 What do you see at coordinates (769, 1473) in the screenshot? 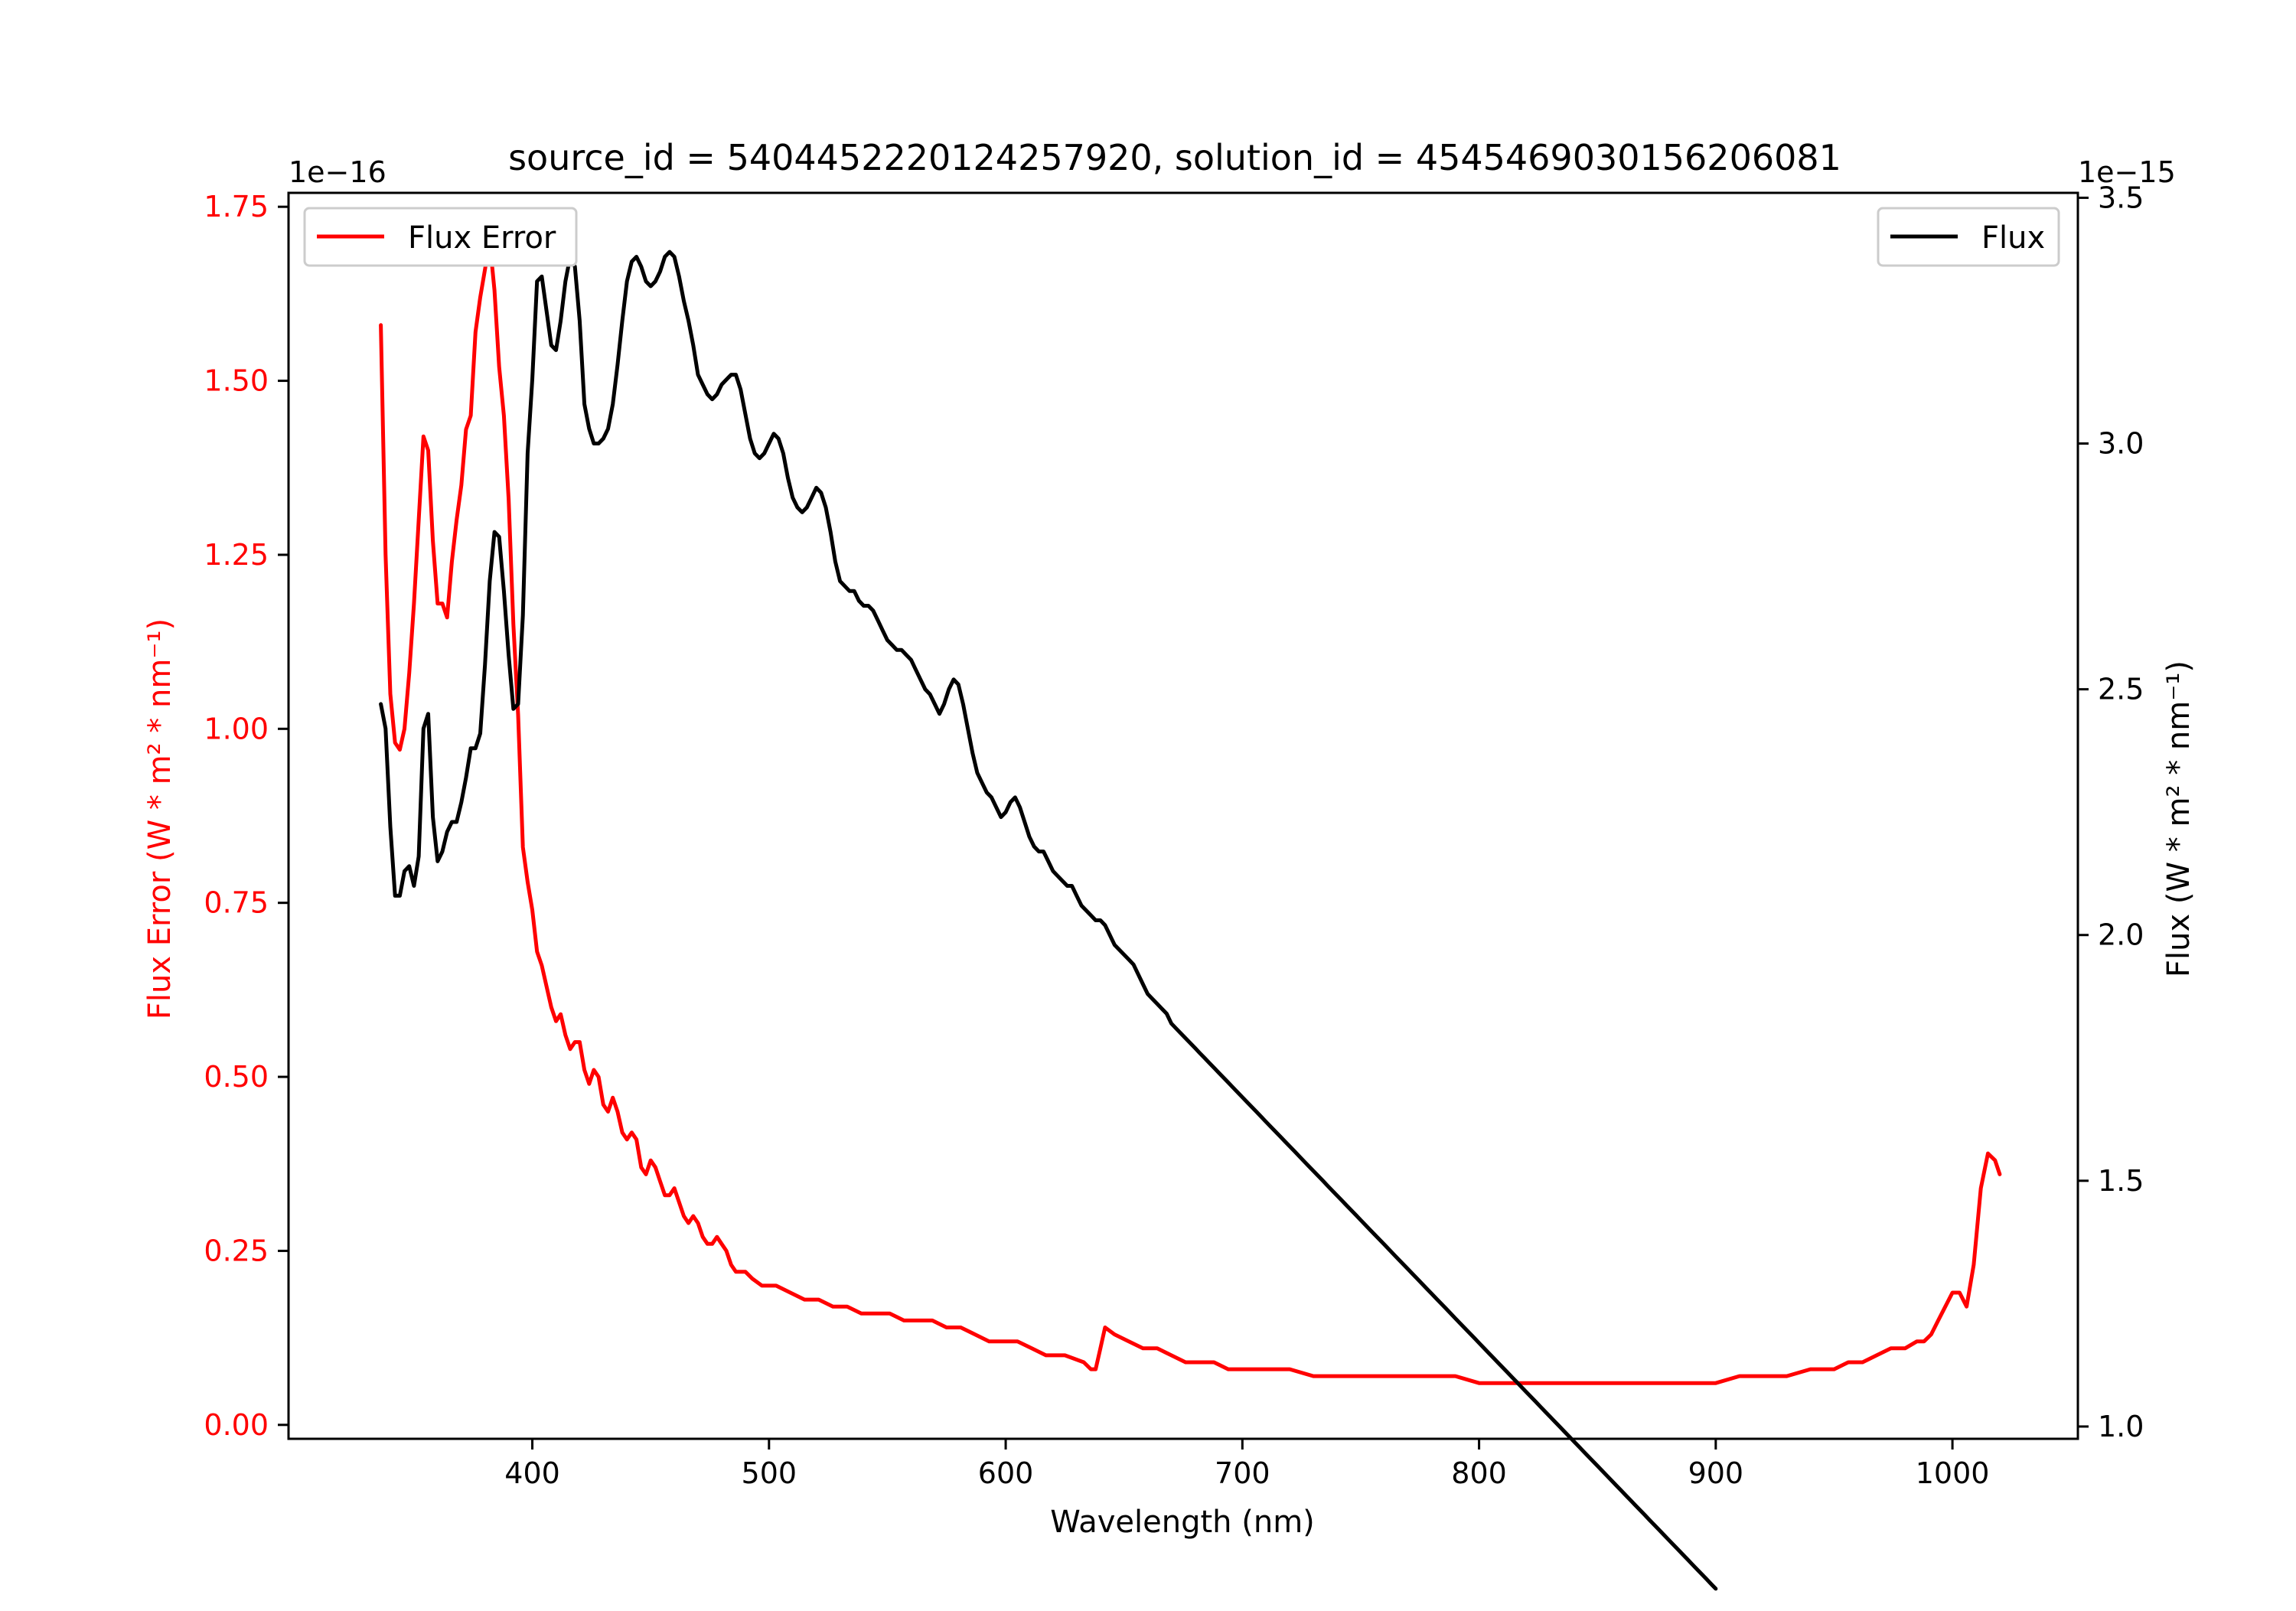
I see `x-tick-label: 500` at bounding box center [769, 1473].